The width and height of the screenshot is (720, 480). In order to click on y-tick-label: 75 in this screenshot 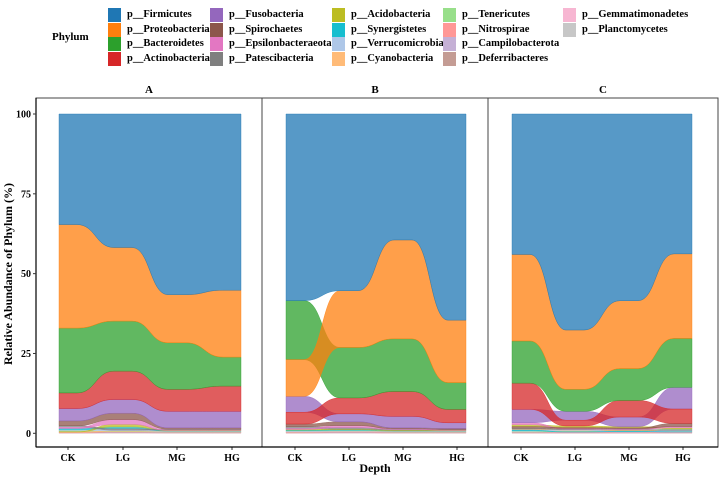, I will do `click(26, 194)`.